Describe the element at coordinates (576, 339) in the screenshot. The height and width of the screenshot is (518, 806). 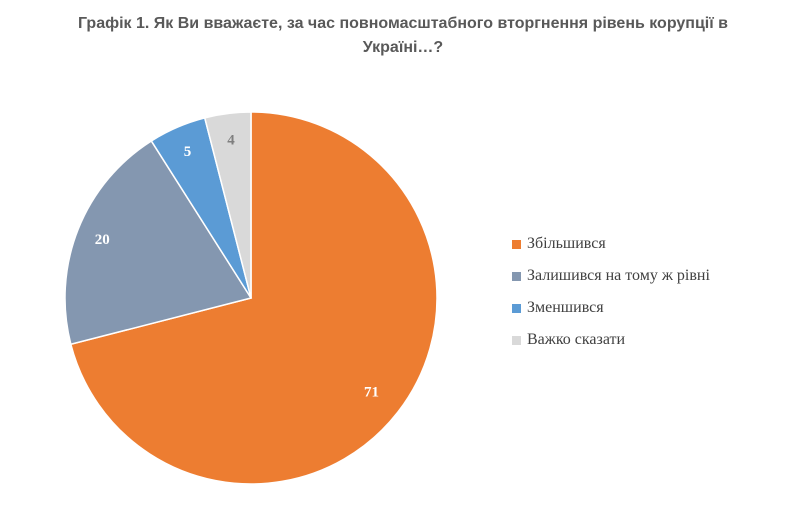
I see `legend-label-hard-to-say: Важко сказати` at that location.